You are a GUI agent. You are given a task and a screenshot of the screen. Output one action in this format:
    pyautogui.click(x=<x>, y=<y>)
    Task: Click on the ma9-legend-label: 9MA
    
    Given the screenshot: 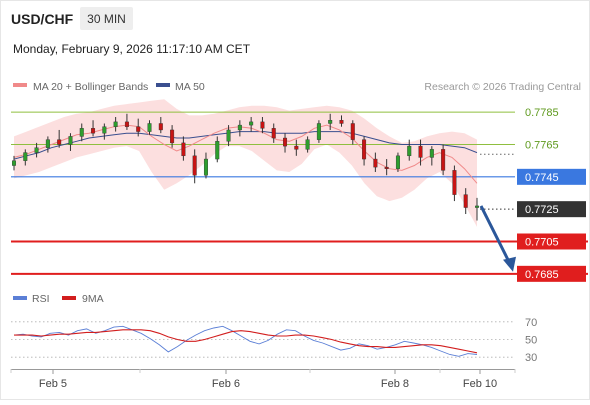 What is the action you would take?
    pyautogui.click(x=93, y=299)
    